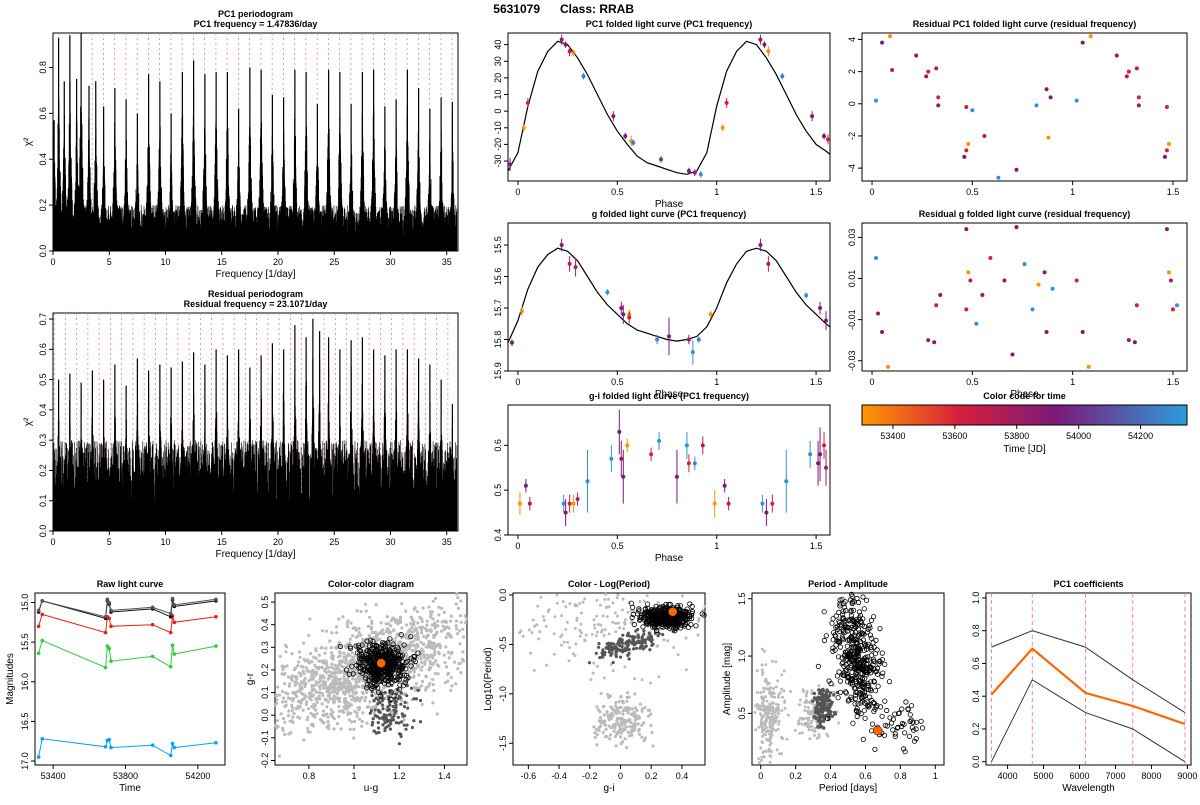  I want to click on y-tick-label: -0.2, so click(265, 761).